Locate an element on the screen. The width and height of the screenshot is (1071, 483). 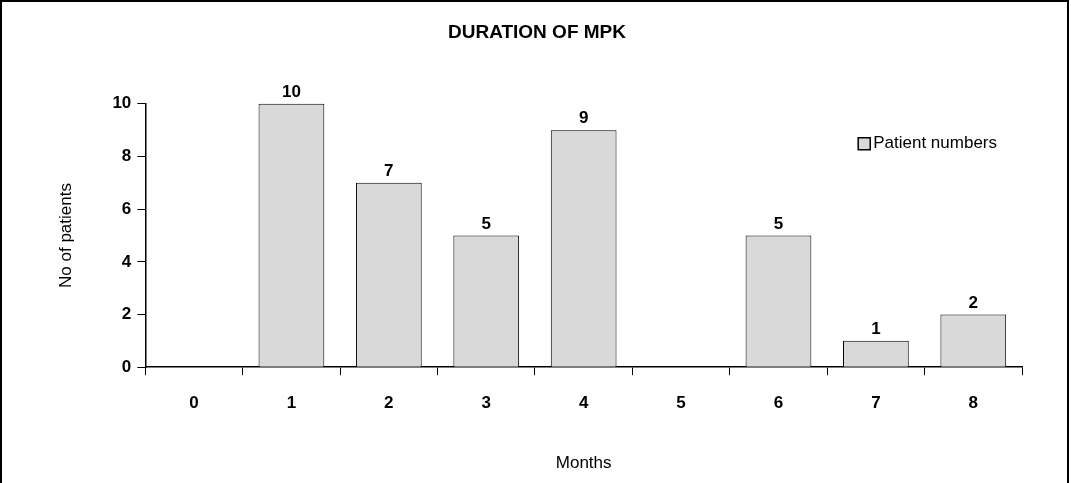
y-tick-label: 2 is located at coordinates (126, 314).